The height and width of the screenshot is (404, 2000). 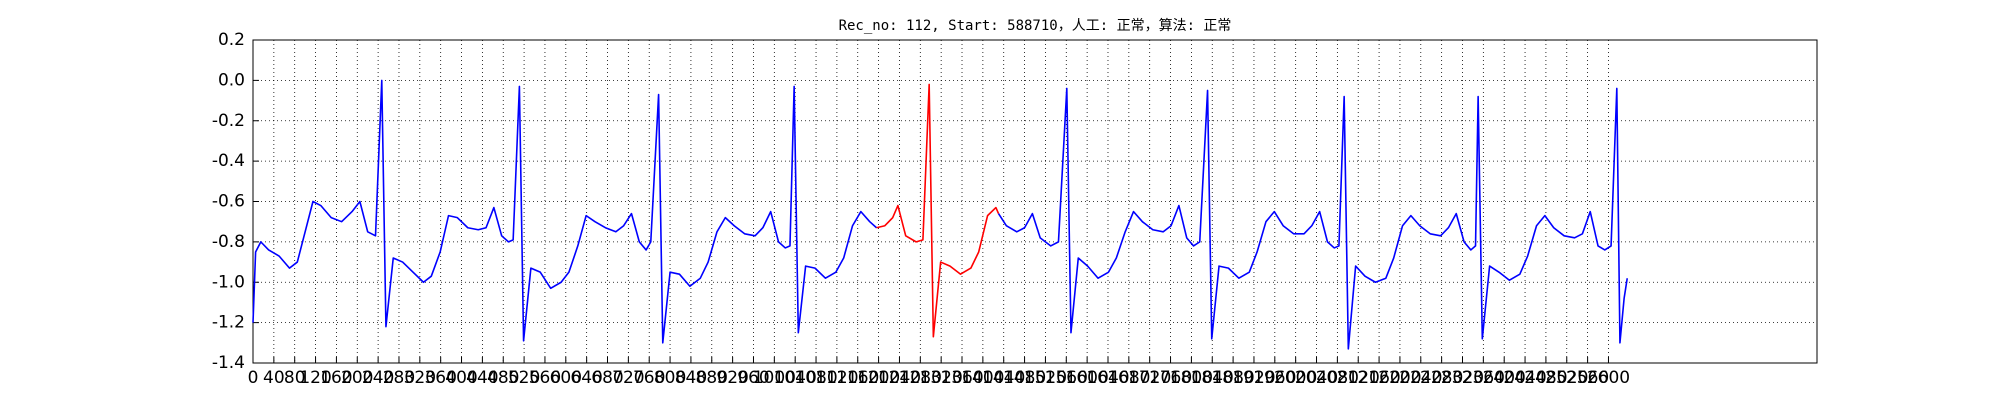 I want to click on x-tick-label: 1840, so click(x=1212, y=378).